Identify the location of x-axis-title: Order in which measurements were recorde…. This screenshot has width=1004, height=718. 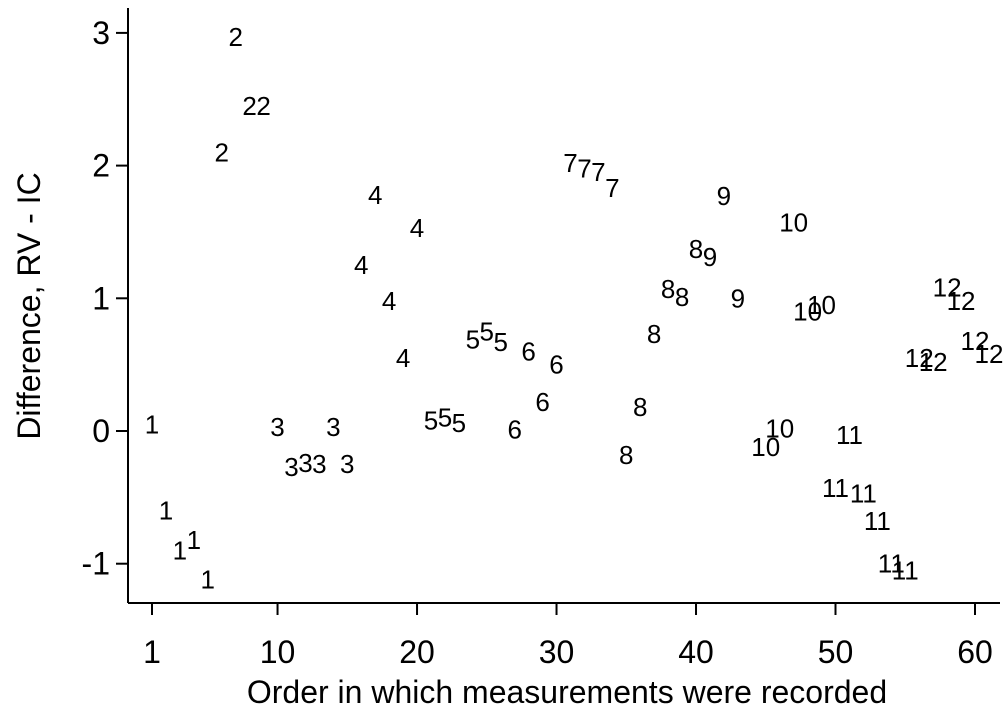
(567, 692).